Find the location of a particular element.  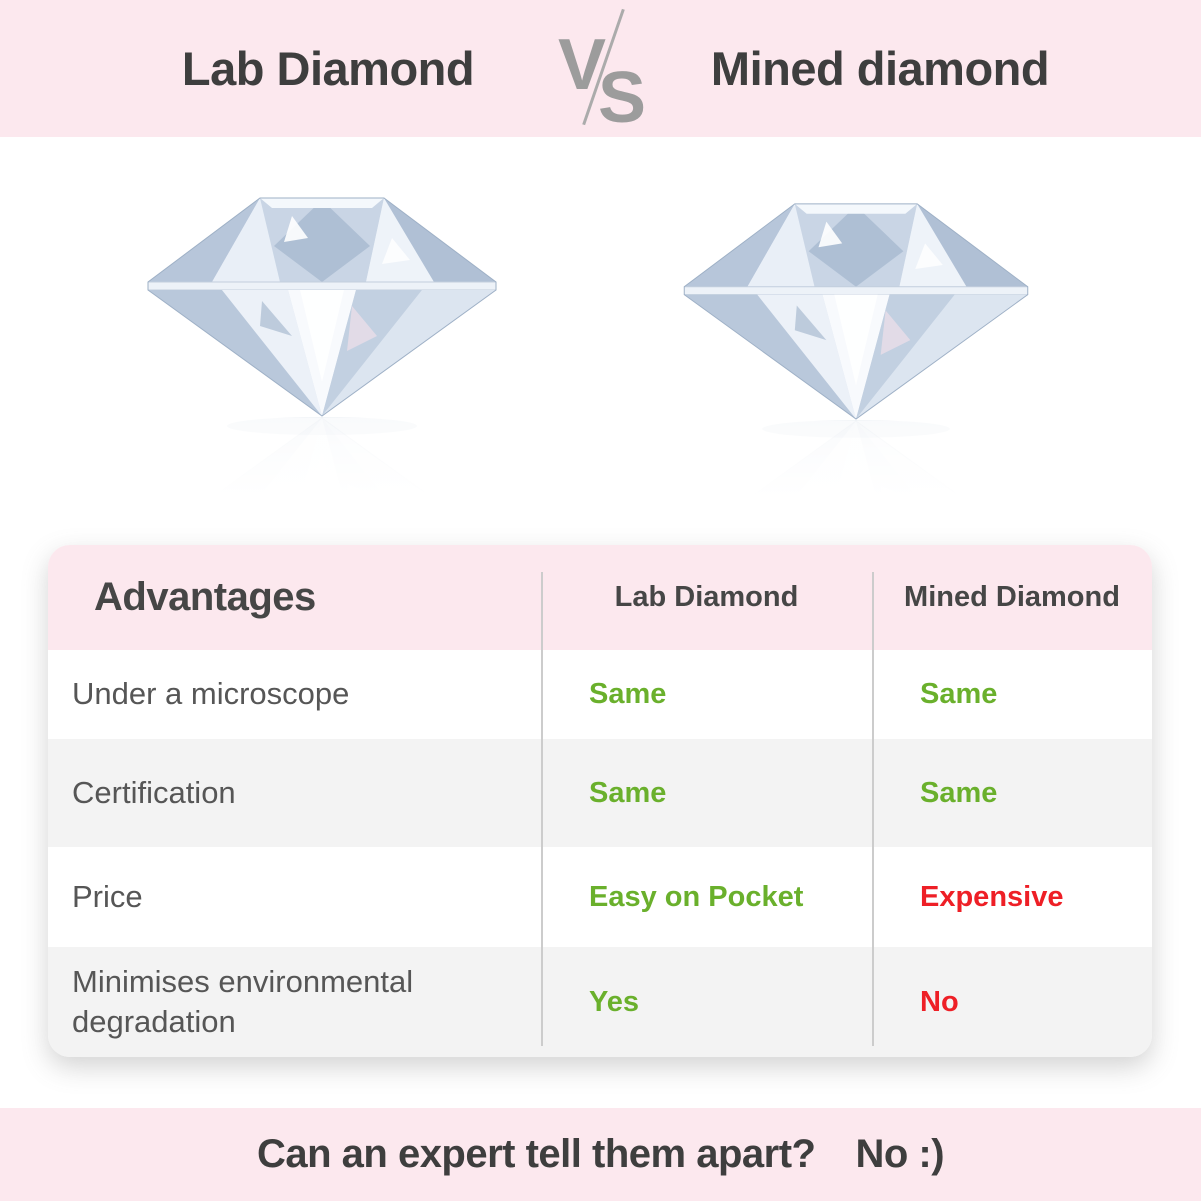

mined-value: Expensive is located at coordinates (992, 896).